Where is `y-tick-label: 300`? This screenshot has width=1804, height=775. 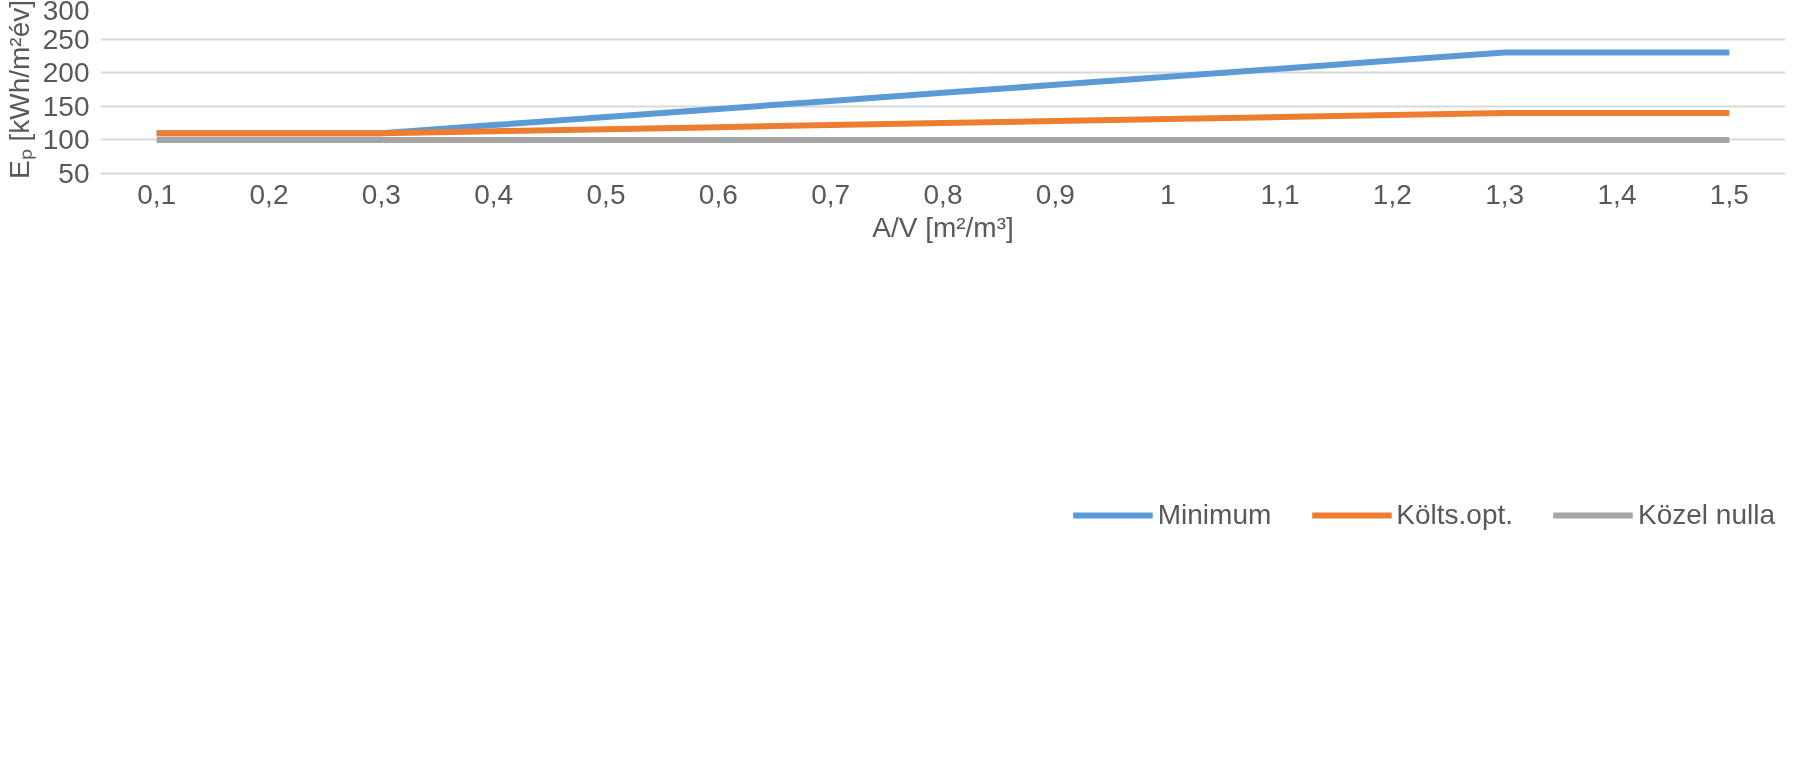 y-tick-label: 300 is located at coordinates (66, 13).